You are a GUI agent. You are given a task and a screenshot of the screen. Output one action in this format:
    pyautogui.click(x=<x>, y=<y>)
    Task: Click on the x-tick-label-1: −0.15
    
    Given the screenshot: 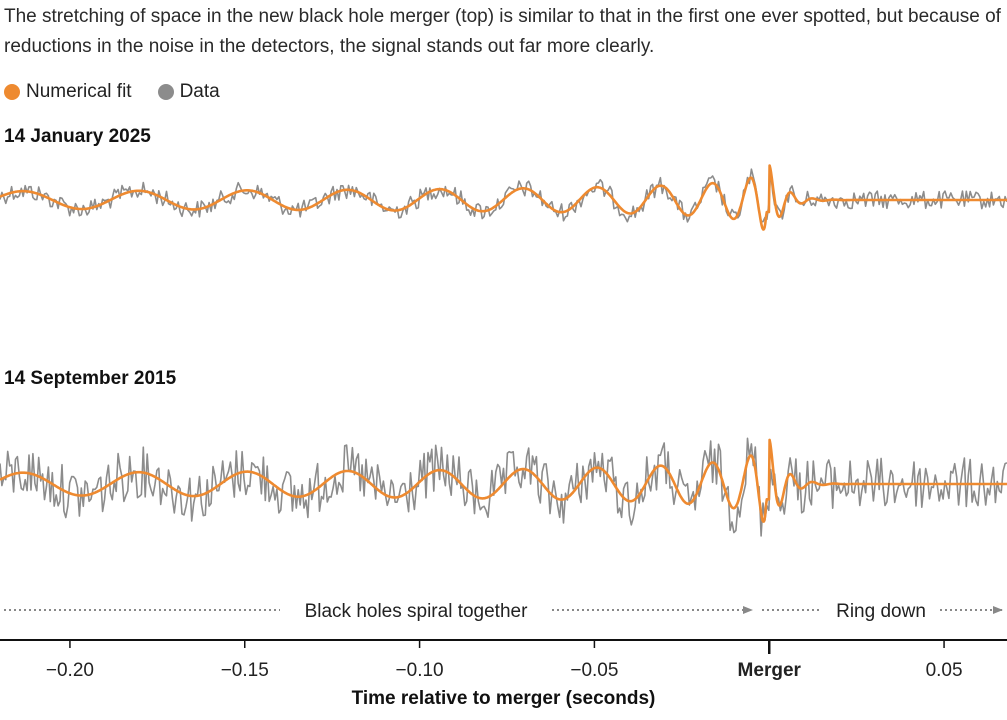 What is the action you would take?
    pyautogui.click(x=245, y=670)
    